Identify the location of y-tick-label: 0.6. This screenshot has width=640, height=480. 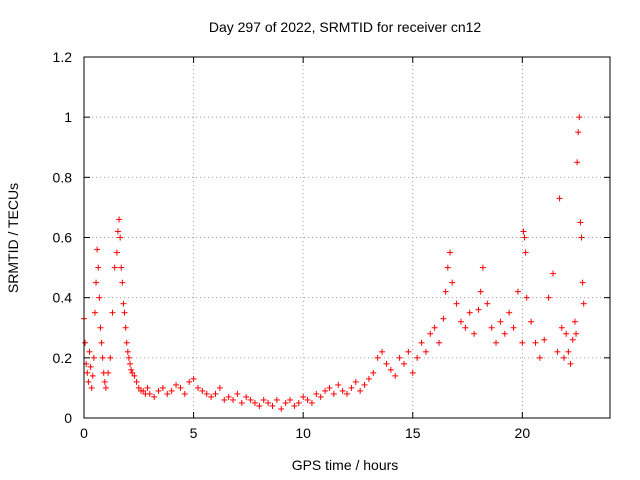
(63, 238).